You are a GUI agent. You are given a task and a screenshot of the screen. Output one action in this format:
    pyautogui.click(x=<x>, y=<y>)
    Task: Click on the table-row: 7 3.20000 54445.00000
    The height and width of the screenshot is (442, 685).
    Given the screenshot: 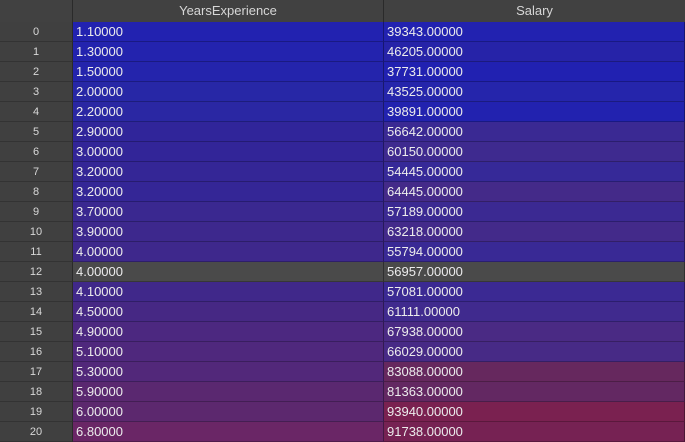 What is the action you would take?
    pyautogui.click(x=342, y=172)
    